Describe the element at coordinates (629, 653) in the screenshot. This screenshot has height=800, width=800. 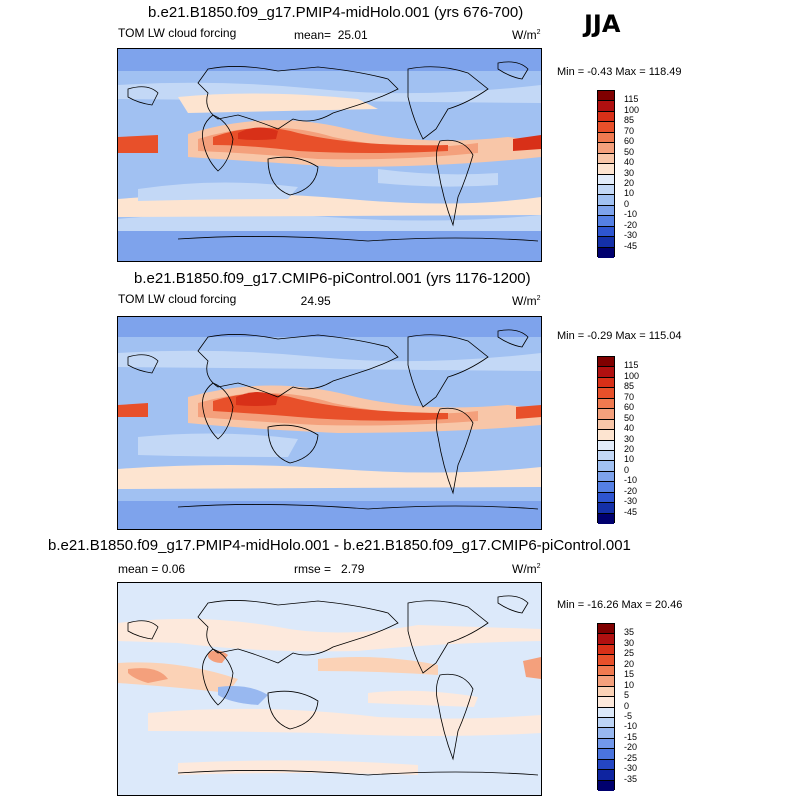
I see `colorbar-tick-label: 25` at that location.